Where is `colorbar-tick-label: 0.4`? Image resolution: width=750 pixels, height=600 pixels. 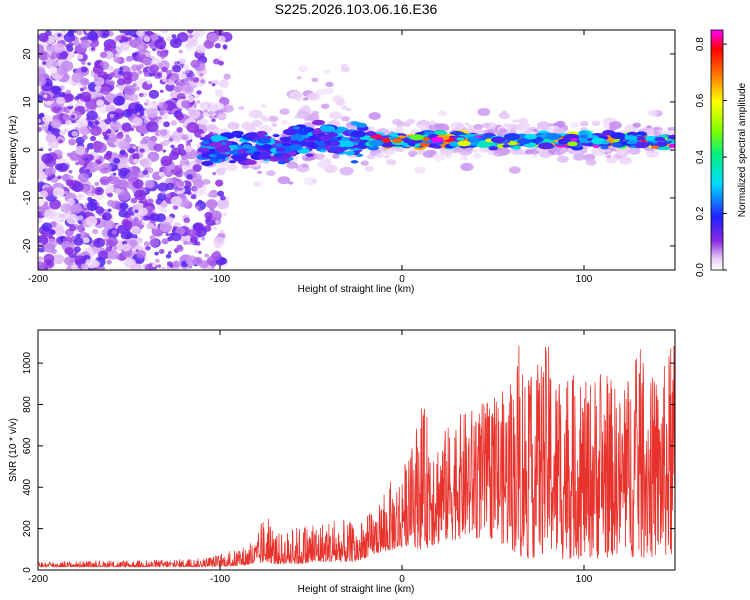 colorbar-tick-label: 0.4 is located at coordinates (700, 157).